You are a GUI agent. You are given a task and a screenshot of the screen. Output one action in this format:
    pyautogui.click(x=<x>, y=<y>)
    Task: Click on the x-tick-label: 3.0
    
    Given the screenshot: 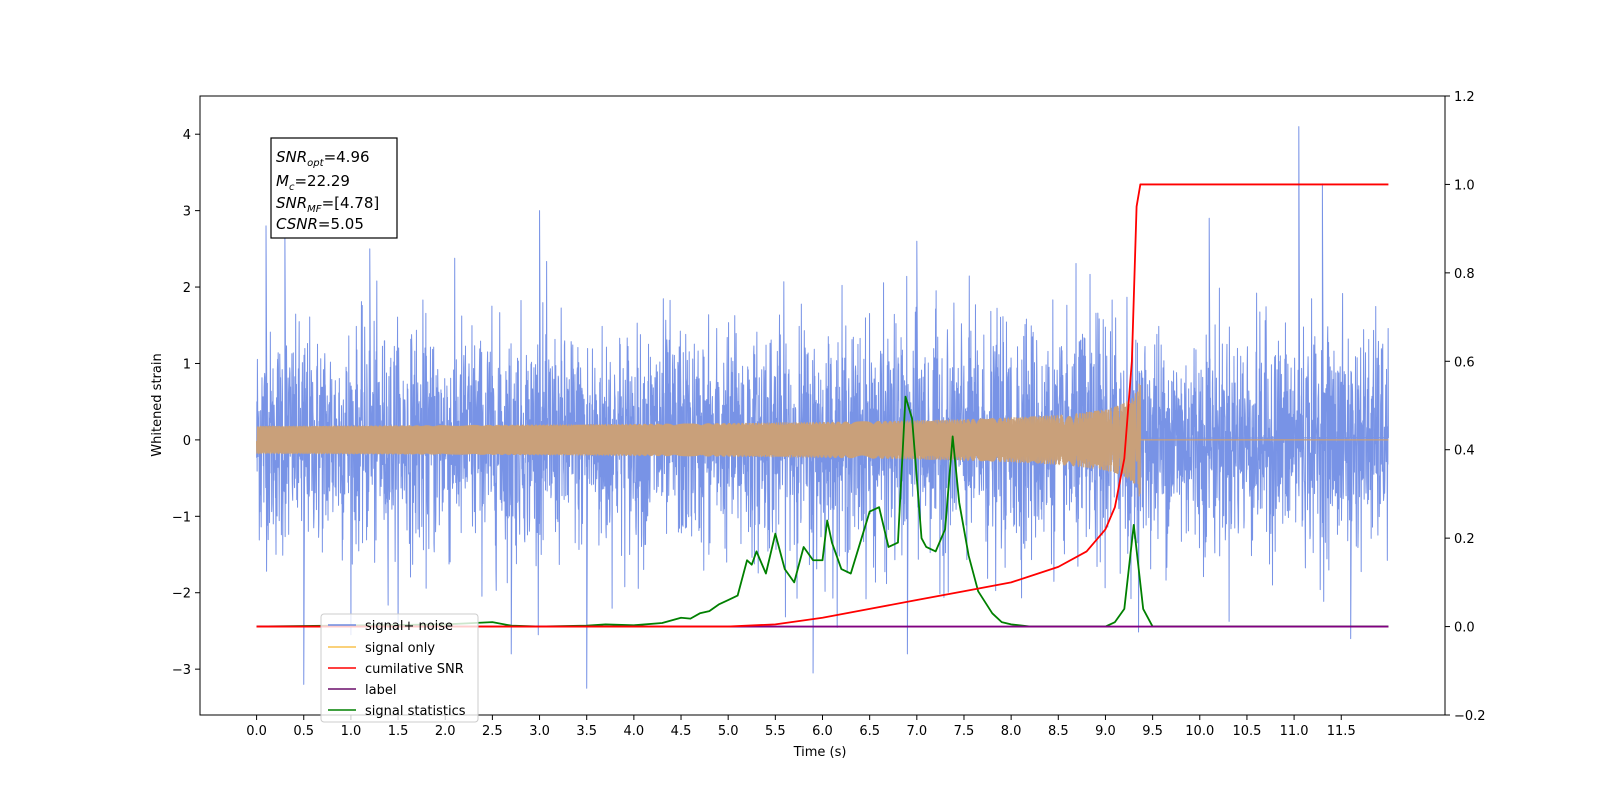 What is the action you would take?
    pyautogui.click(x=539, y=731)
    